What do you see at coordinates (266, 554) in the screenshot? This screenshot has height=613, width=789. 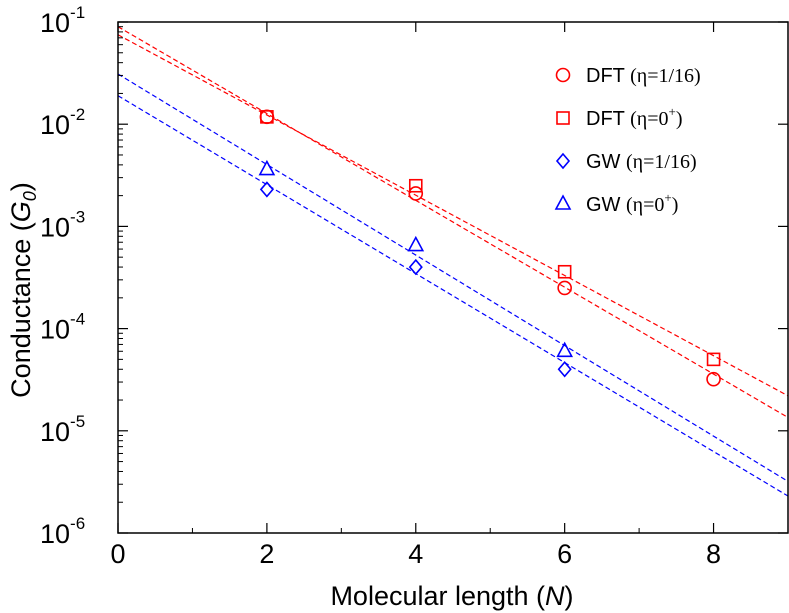 I see `x-tick-label: 2` at bounding box center [266, 554].